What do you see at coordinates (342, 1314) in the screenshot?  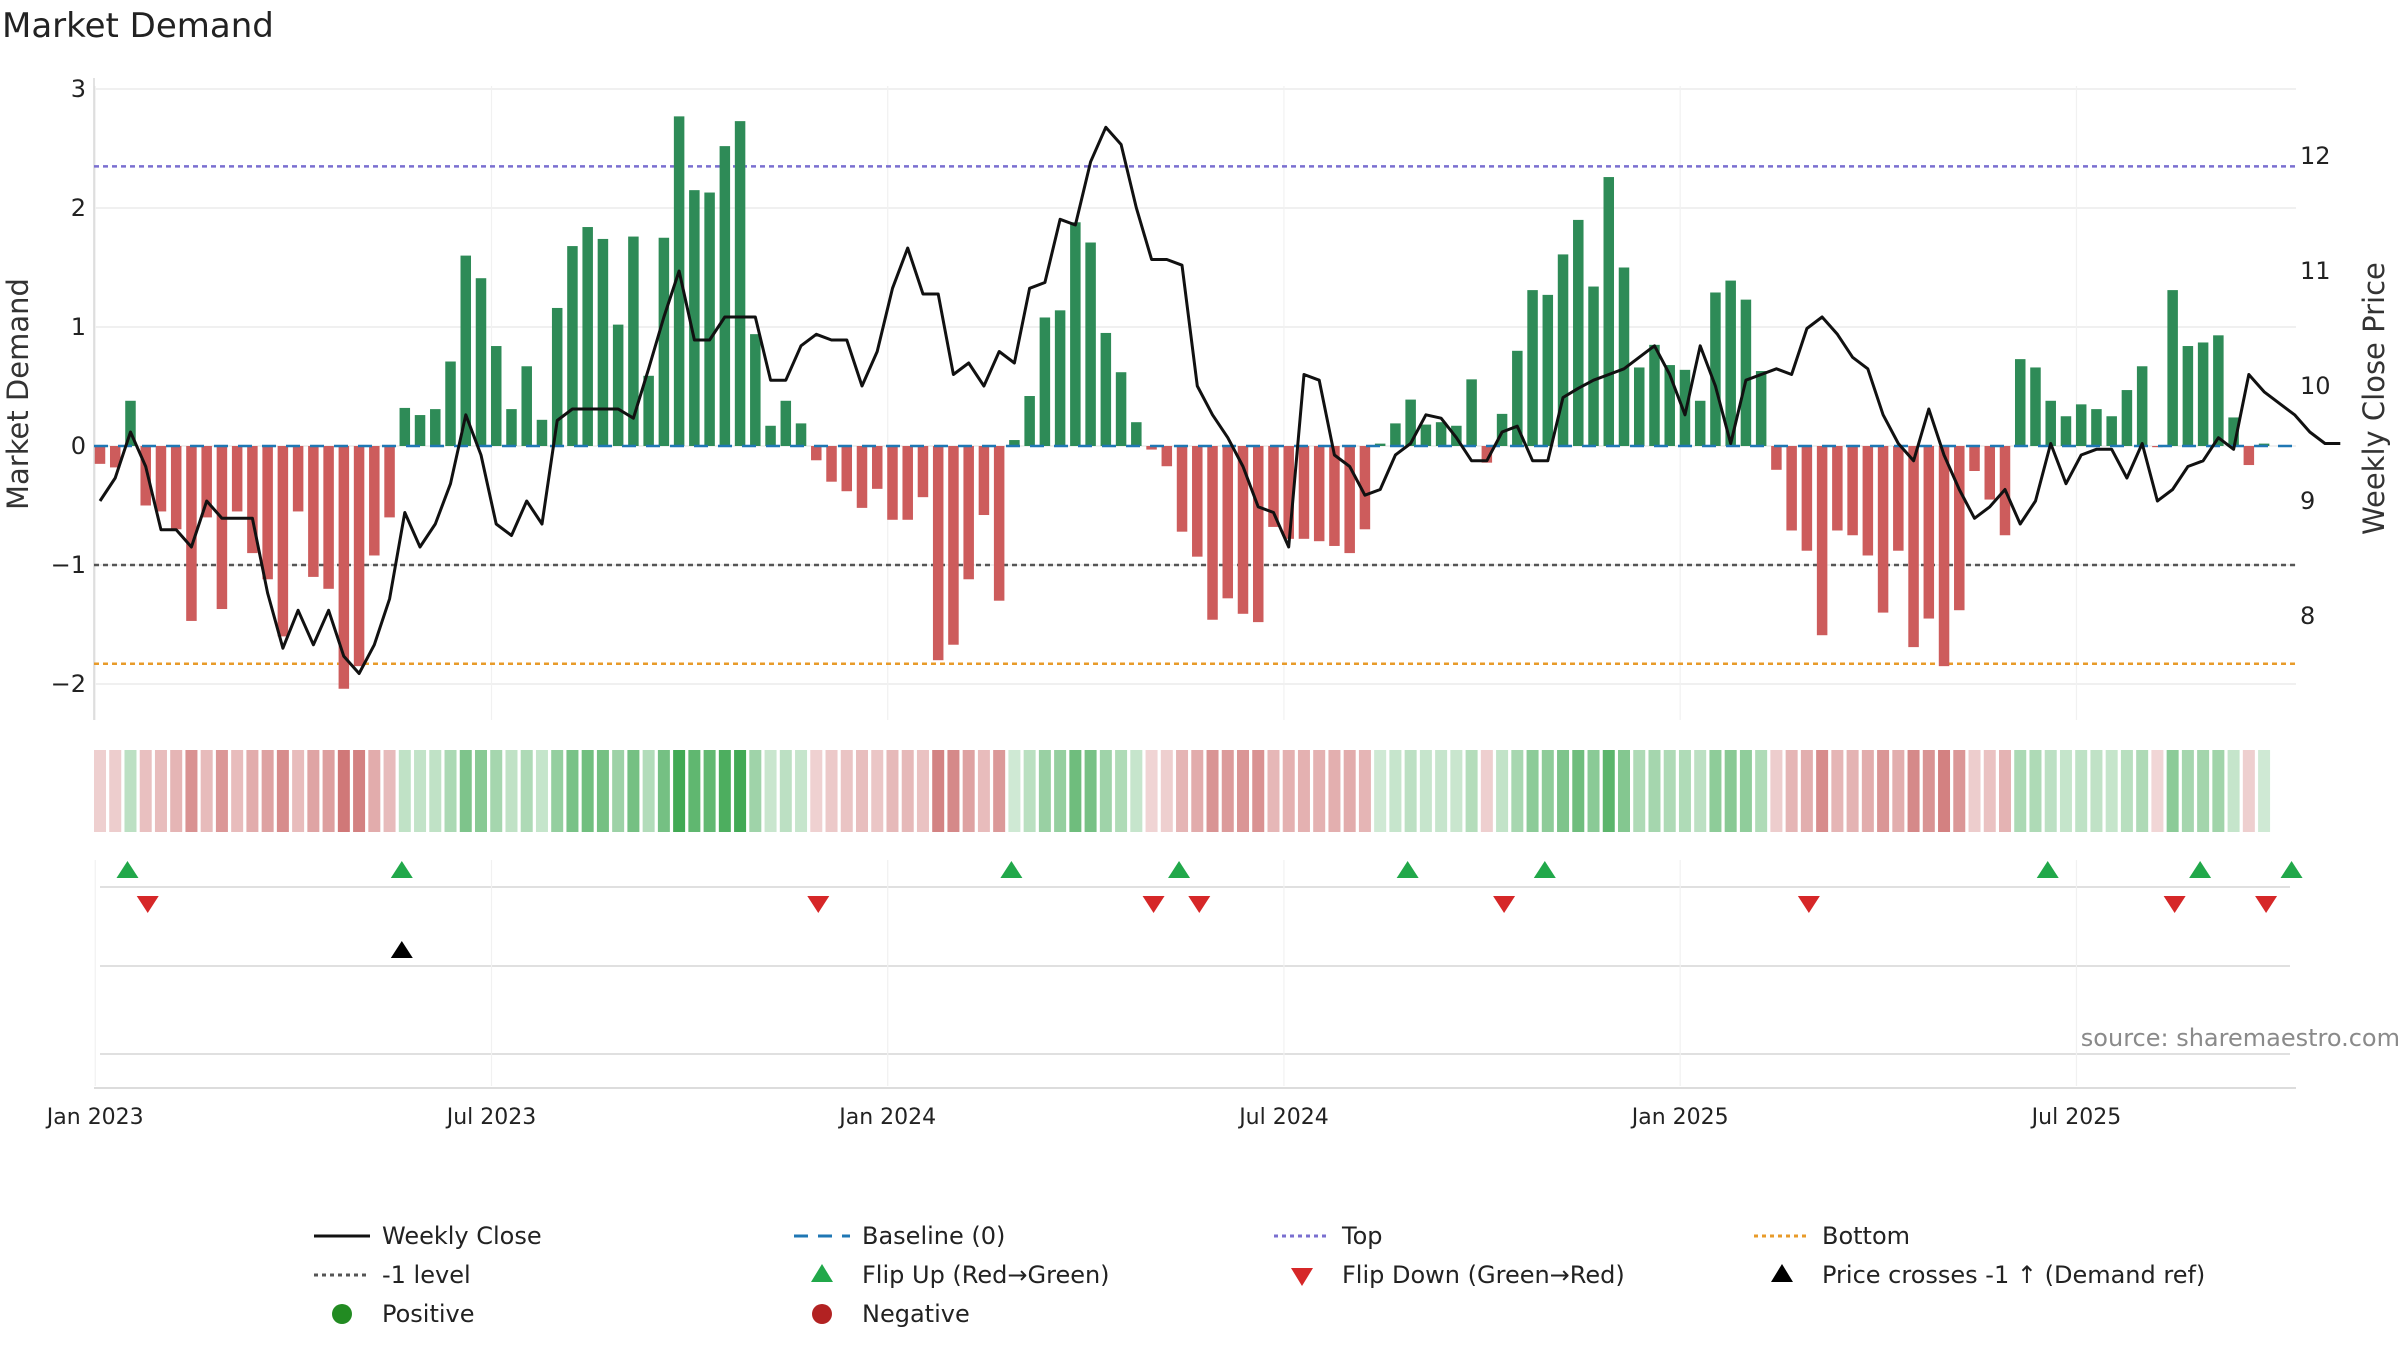 I see `circle-green-icon` at bounding box center [342, 1314].